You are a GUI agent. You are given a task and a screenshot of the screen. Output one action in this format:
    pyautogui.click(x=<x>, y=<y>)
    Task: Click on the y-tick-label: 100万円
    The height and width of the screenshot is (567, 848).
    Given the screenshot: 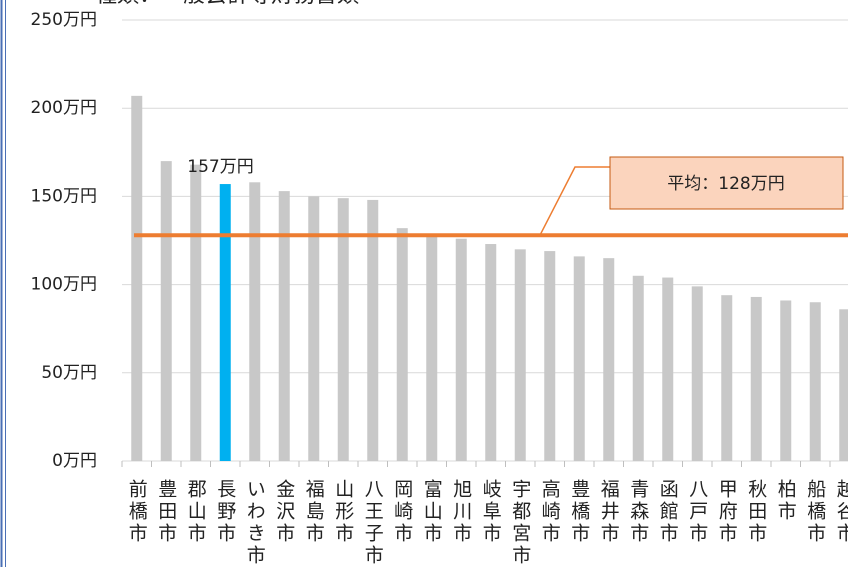 What is the action you would take?
    pyautogui.click(x=64, y=285)
    